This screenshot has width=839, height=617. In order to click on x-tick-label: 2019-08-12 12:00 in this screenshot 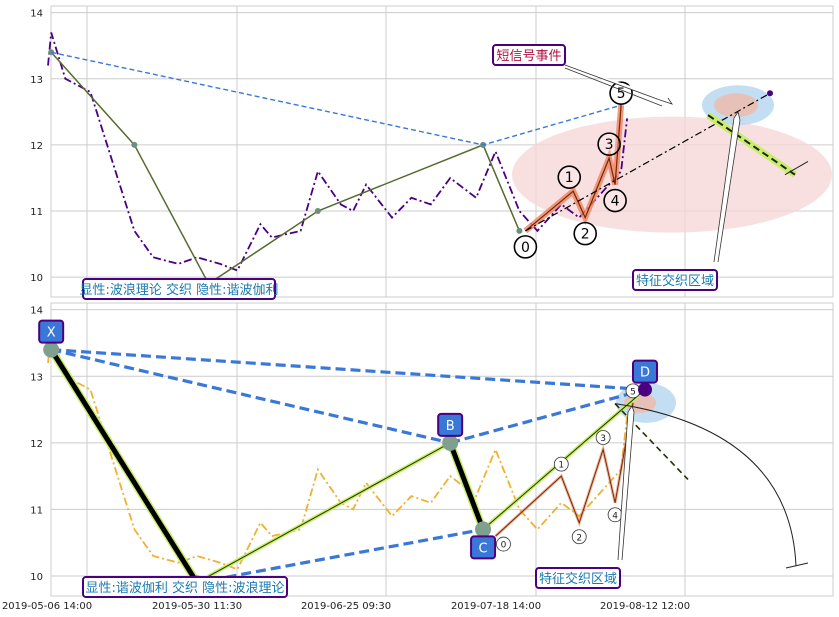, I will do `click(645, 606)`.